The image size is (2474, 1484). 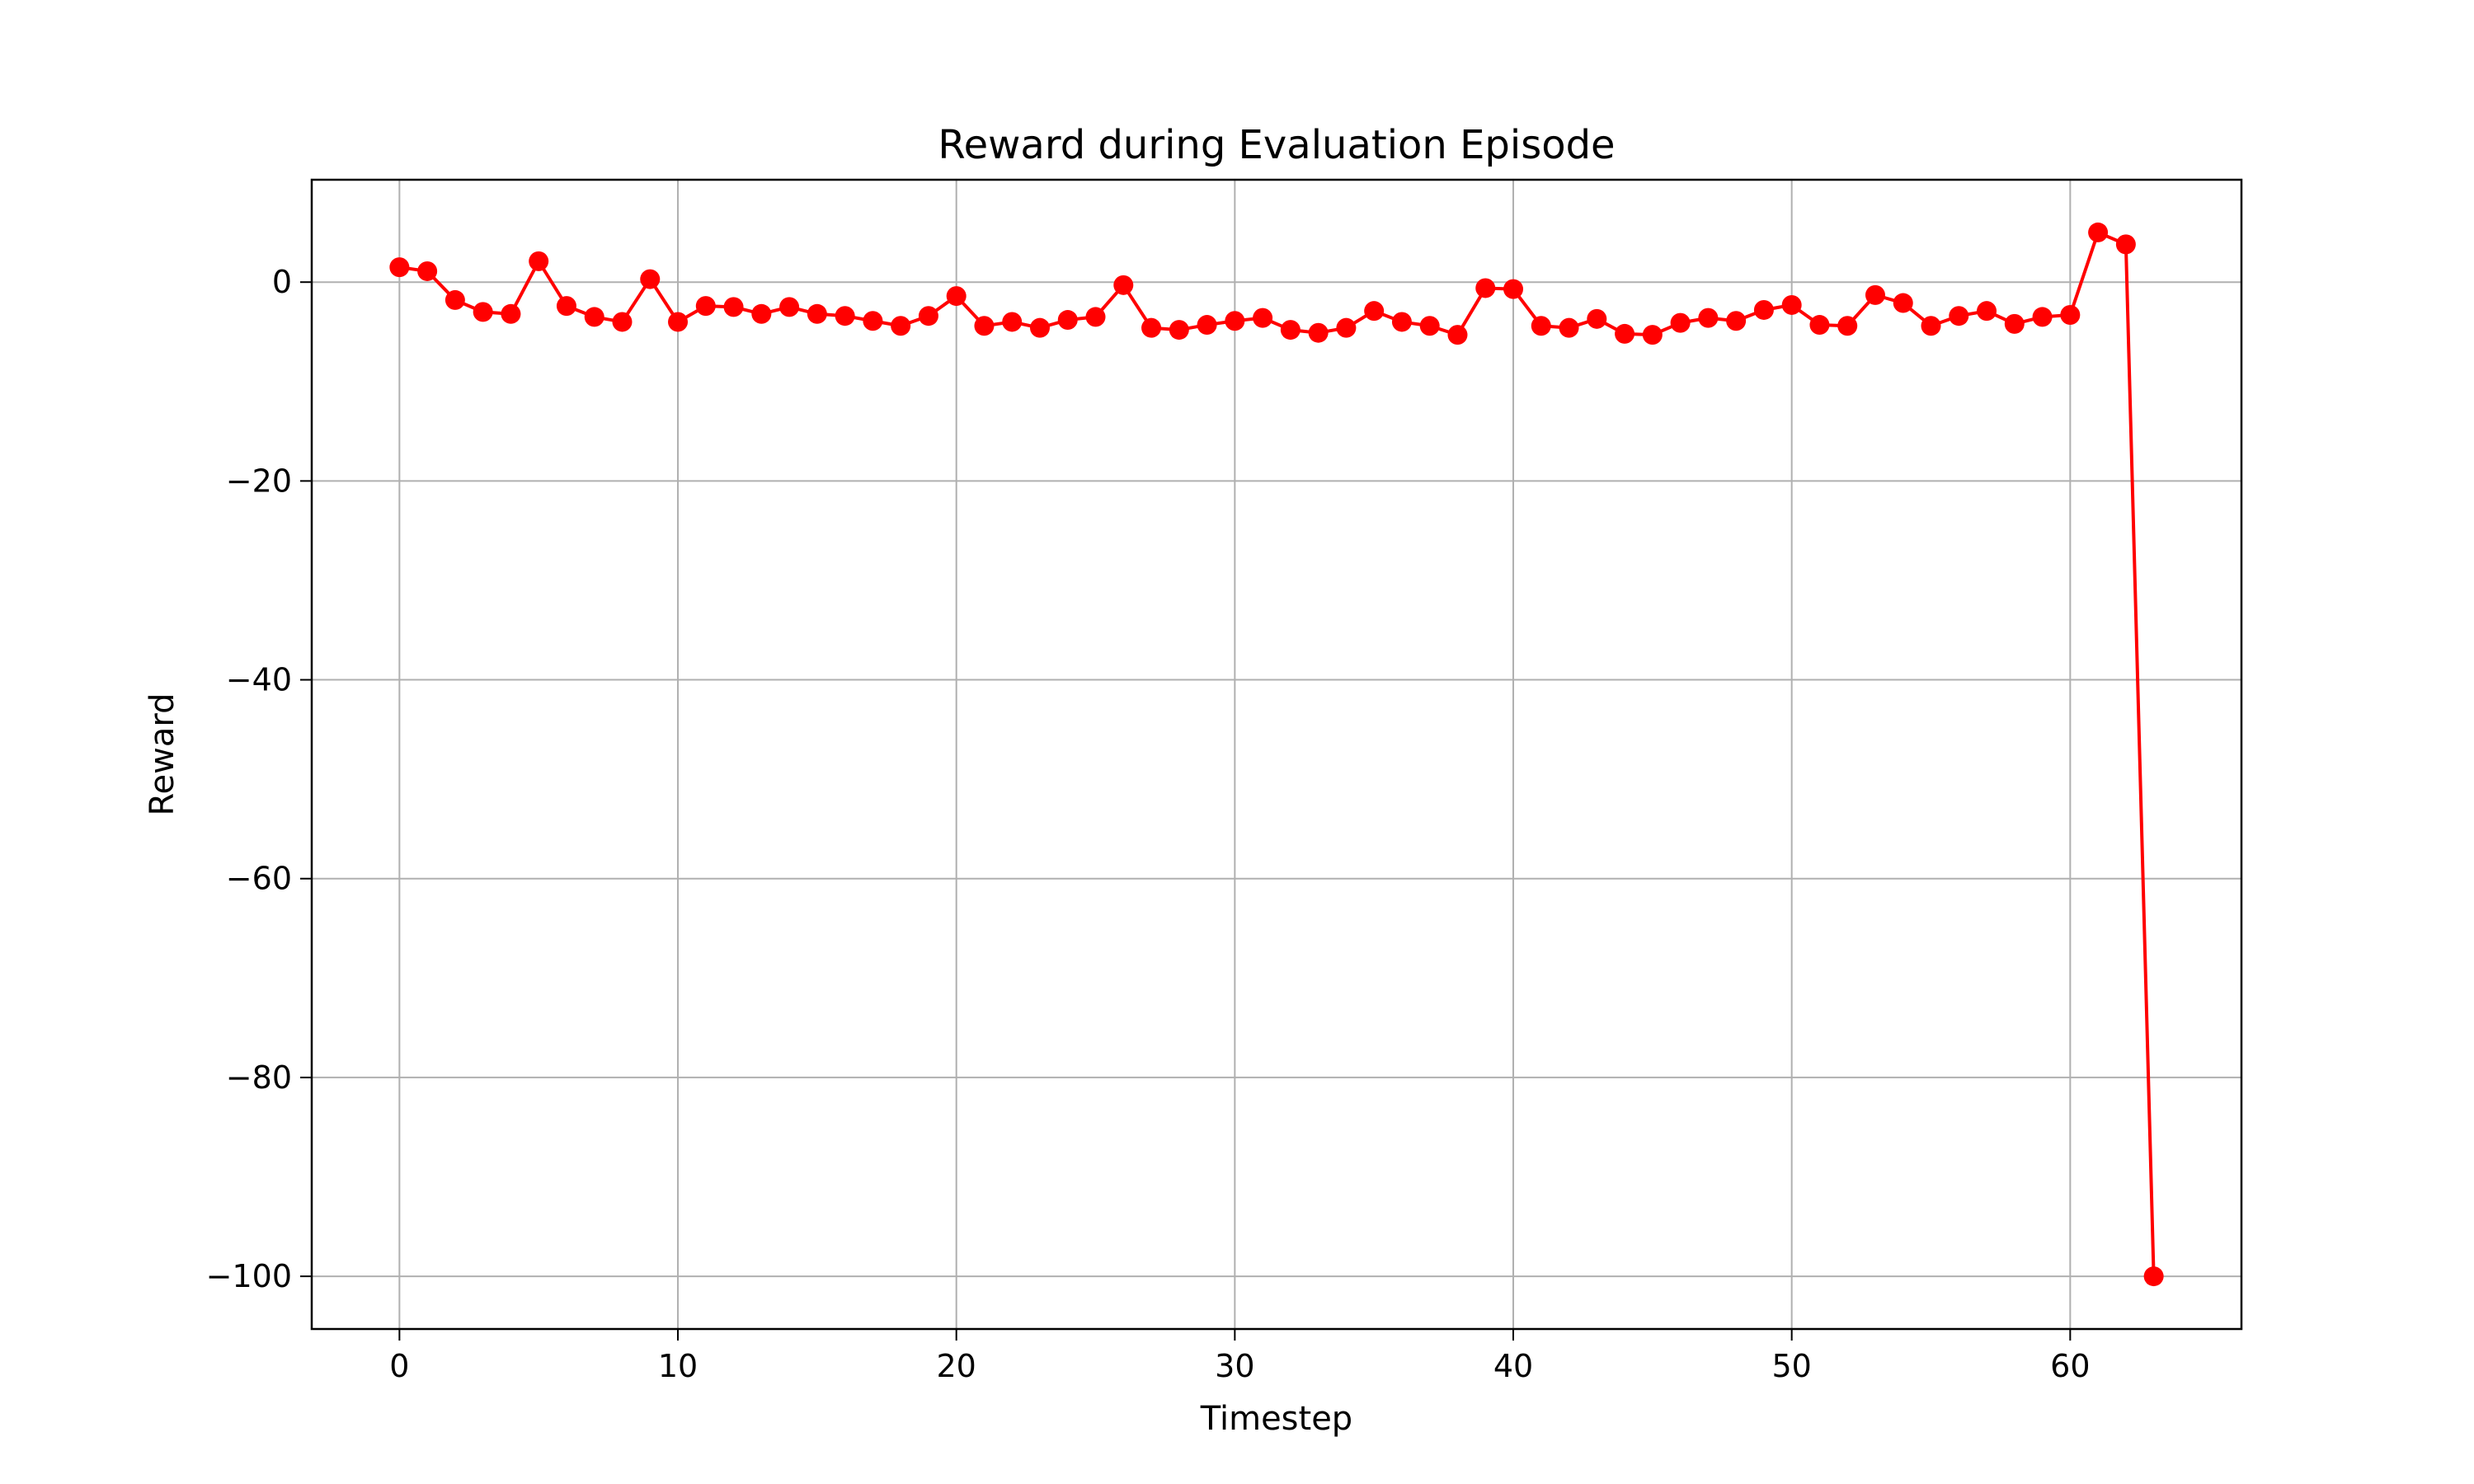 What do you see at coordinates (1276, 1419) in the screenshot?
I see `x-axis-label: Timestep` at bounding box center [1276, 1419].